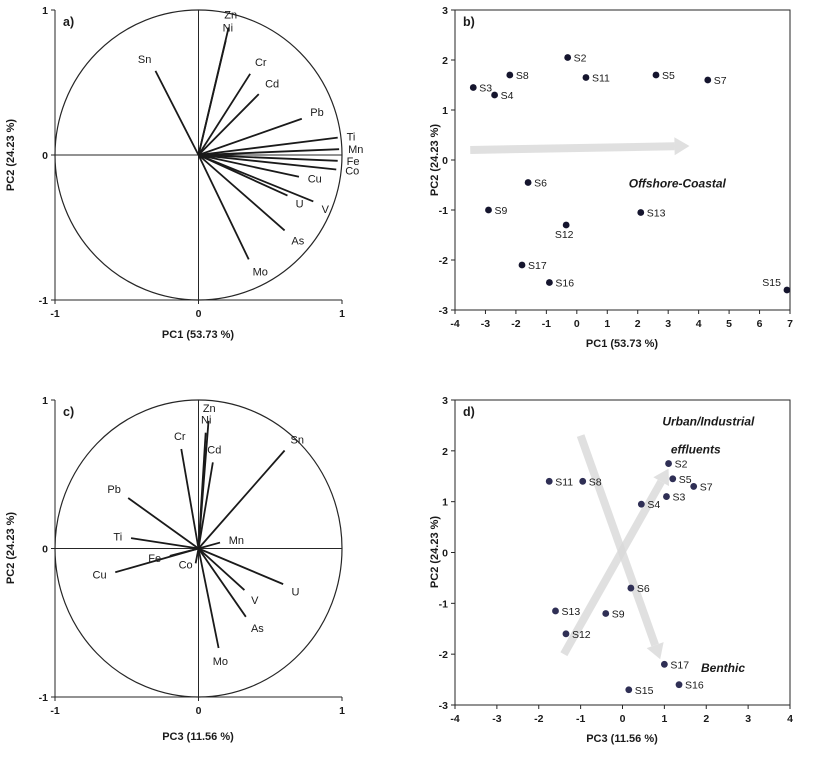  What do you see at coordinates (679, 685) in the screenshot?
I see `score-point-S16` at bounding box center [679, 685].